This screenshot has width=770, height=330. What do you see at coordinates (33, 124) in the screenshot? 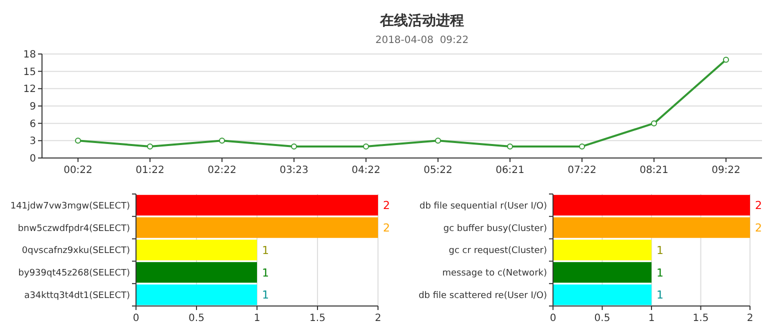
I see `y-tick-label: 6` at bounding box center [33, 124].